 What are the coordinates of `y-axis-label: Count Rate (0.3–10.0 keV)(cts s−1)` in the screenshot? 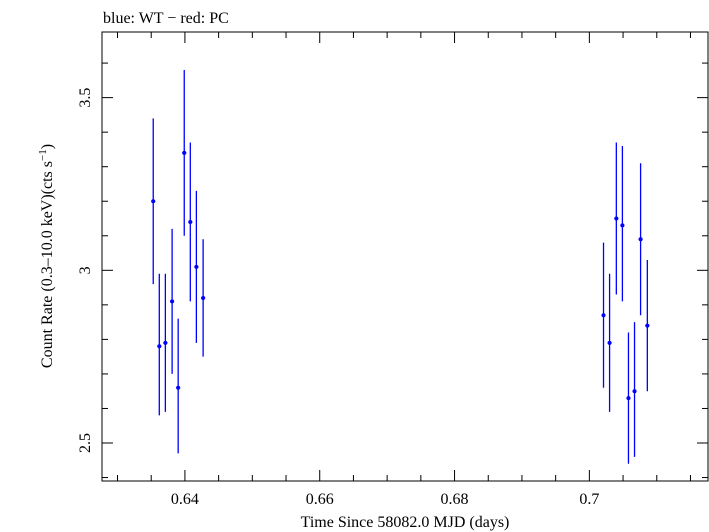 It's located at (46, 256).